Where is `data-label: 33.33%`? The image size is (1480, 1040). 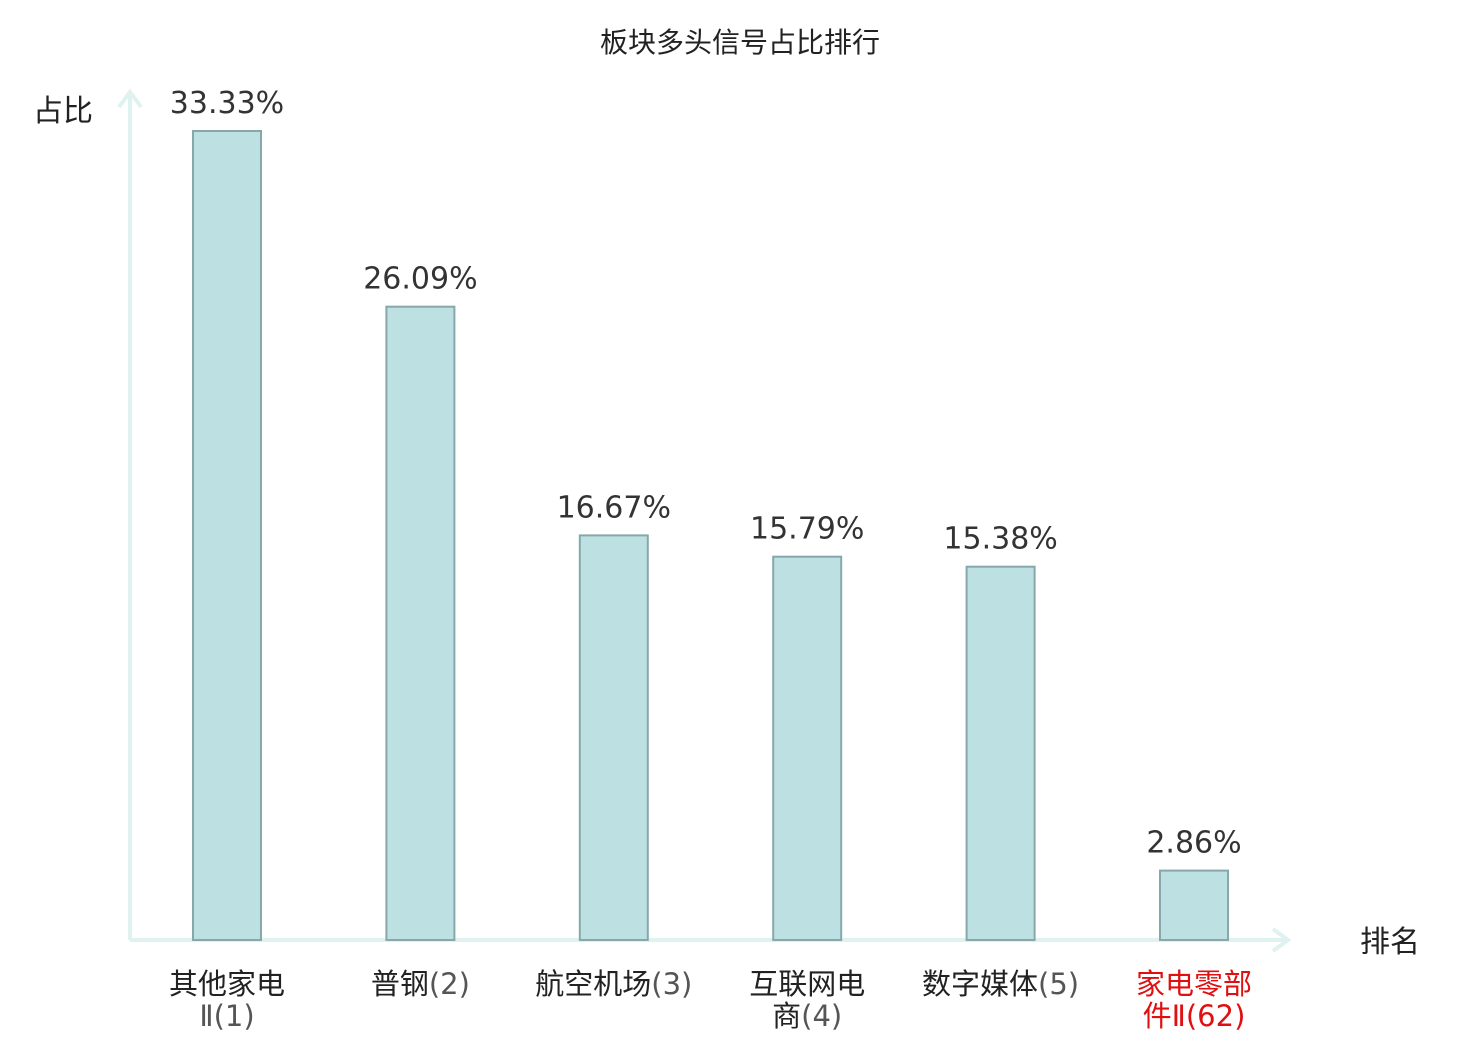
data-label: 33.33% is located at coordinates (227, 103).